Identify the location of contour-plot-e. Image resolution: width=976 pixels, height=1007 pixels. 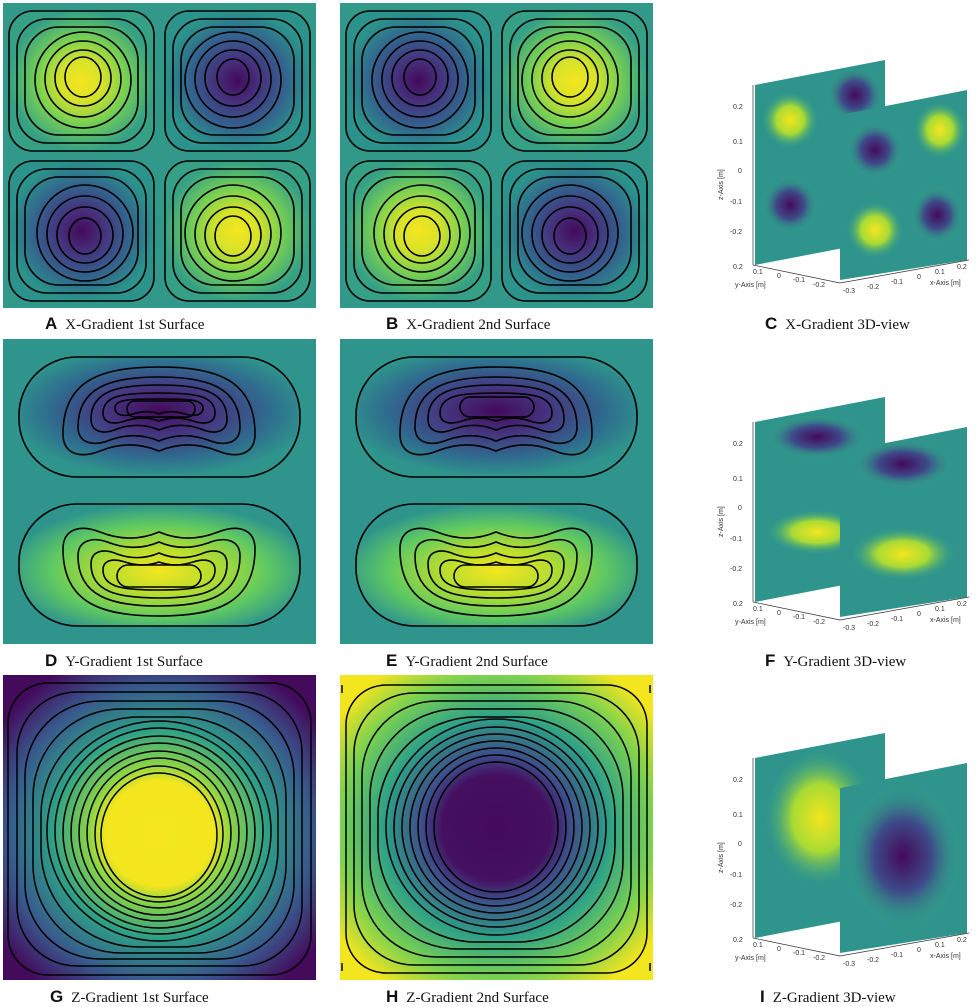
(496, 491).